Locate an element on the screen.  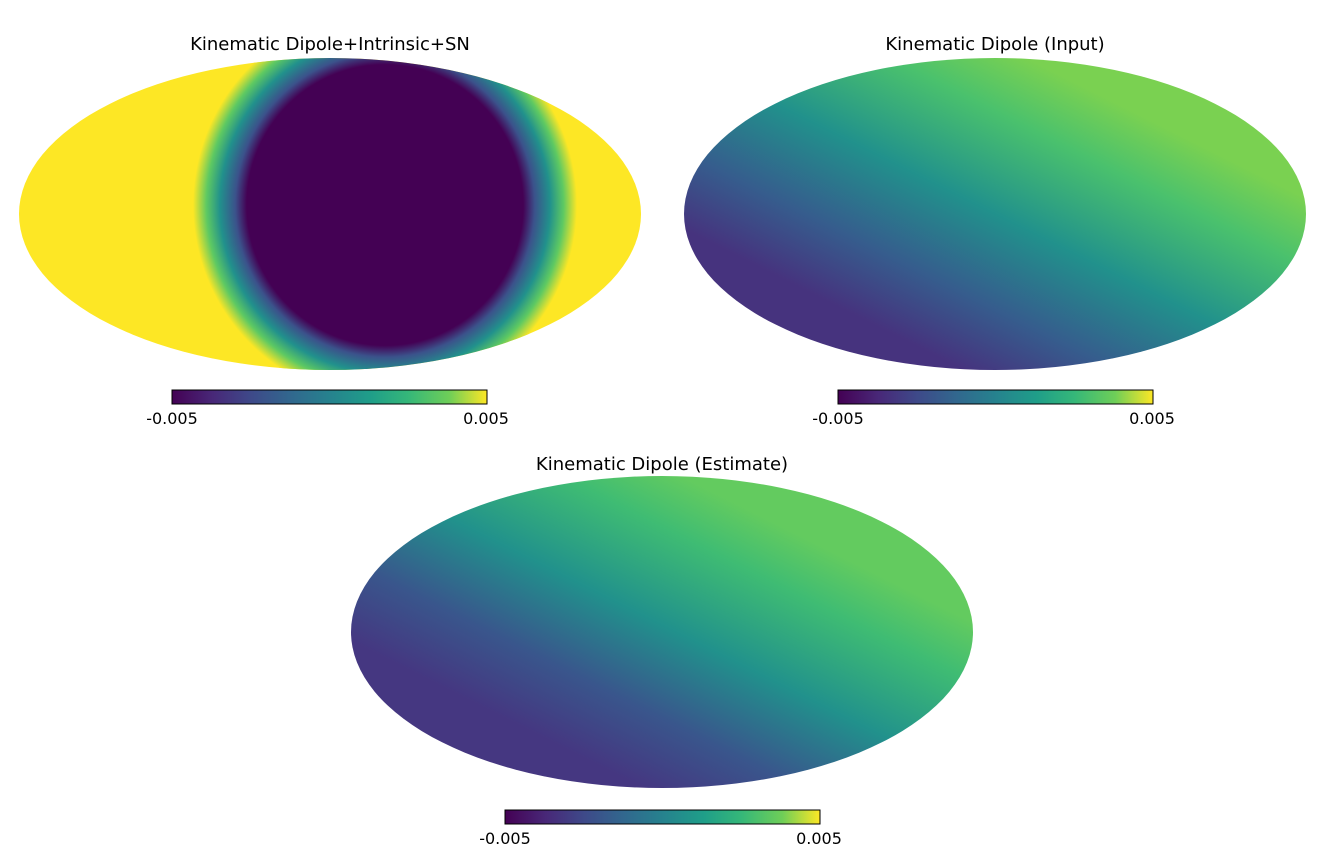
panel-2-colorbar-max-label: 0.005 is located at coordinates (1152, 418).